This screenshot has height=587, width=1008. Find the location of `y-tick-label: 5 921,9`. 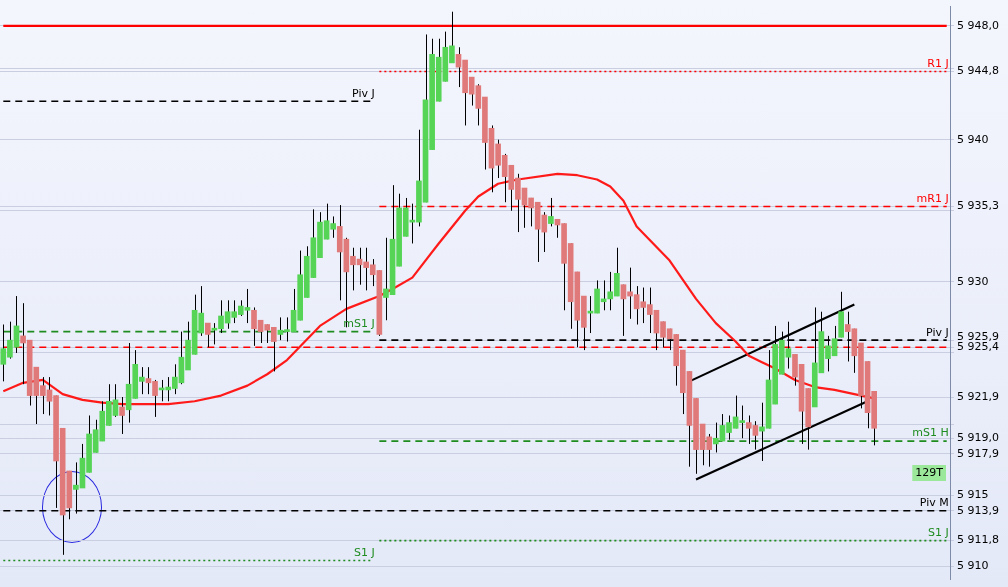

y-tick-label: 5 921,9 is located at coordinates (978, 396).